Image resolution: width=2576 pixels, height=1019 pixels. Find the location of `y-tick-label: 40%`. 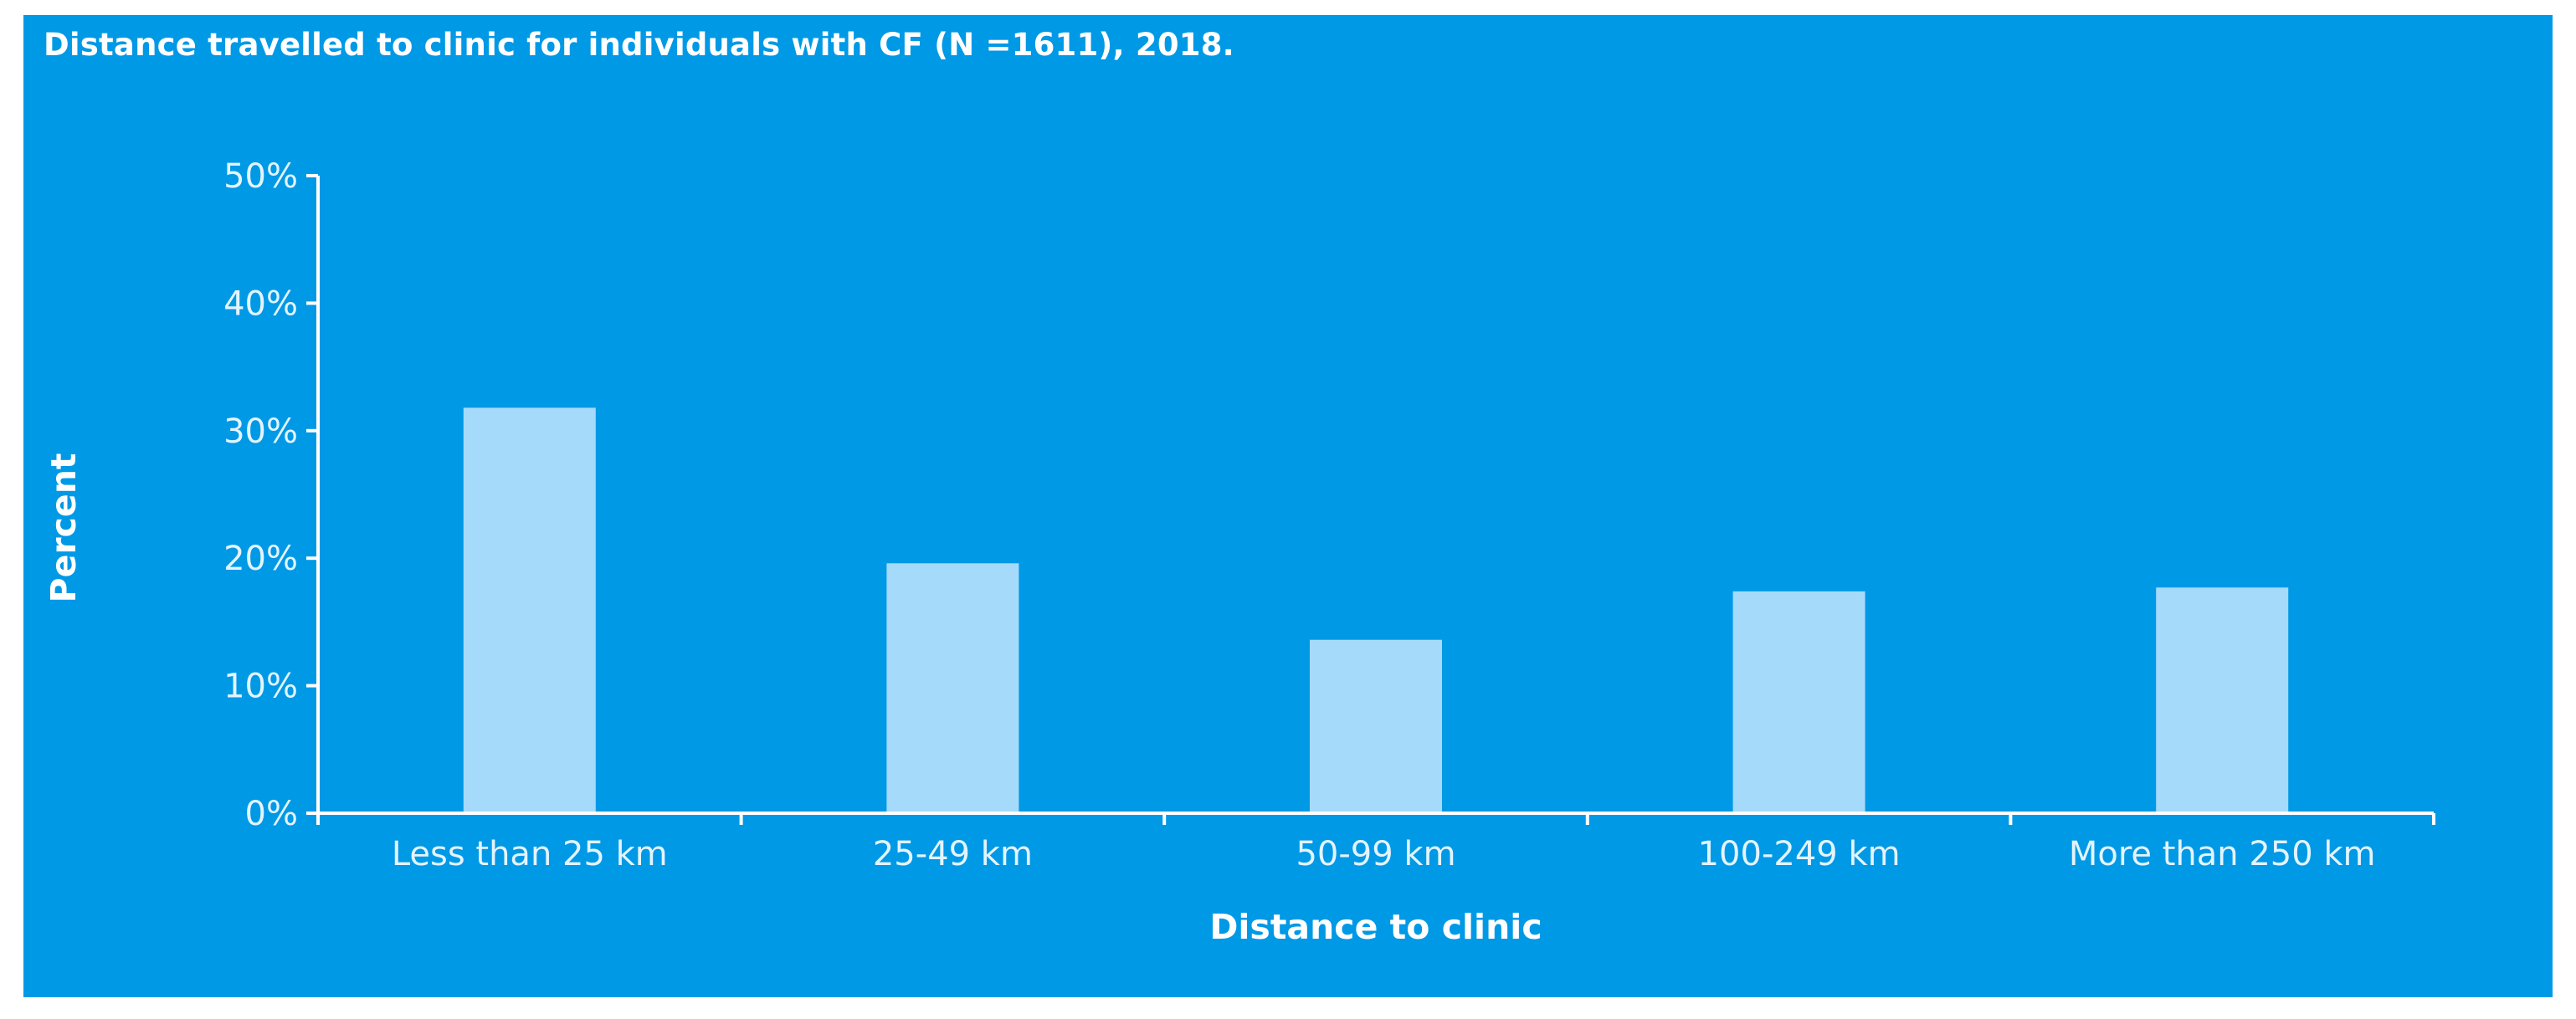

y-tick-label: 40% is located at coordinates (260, 303).